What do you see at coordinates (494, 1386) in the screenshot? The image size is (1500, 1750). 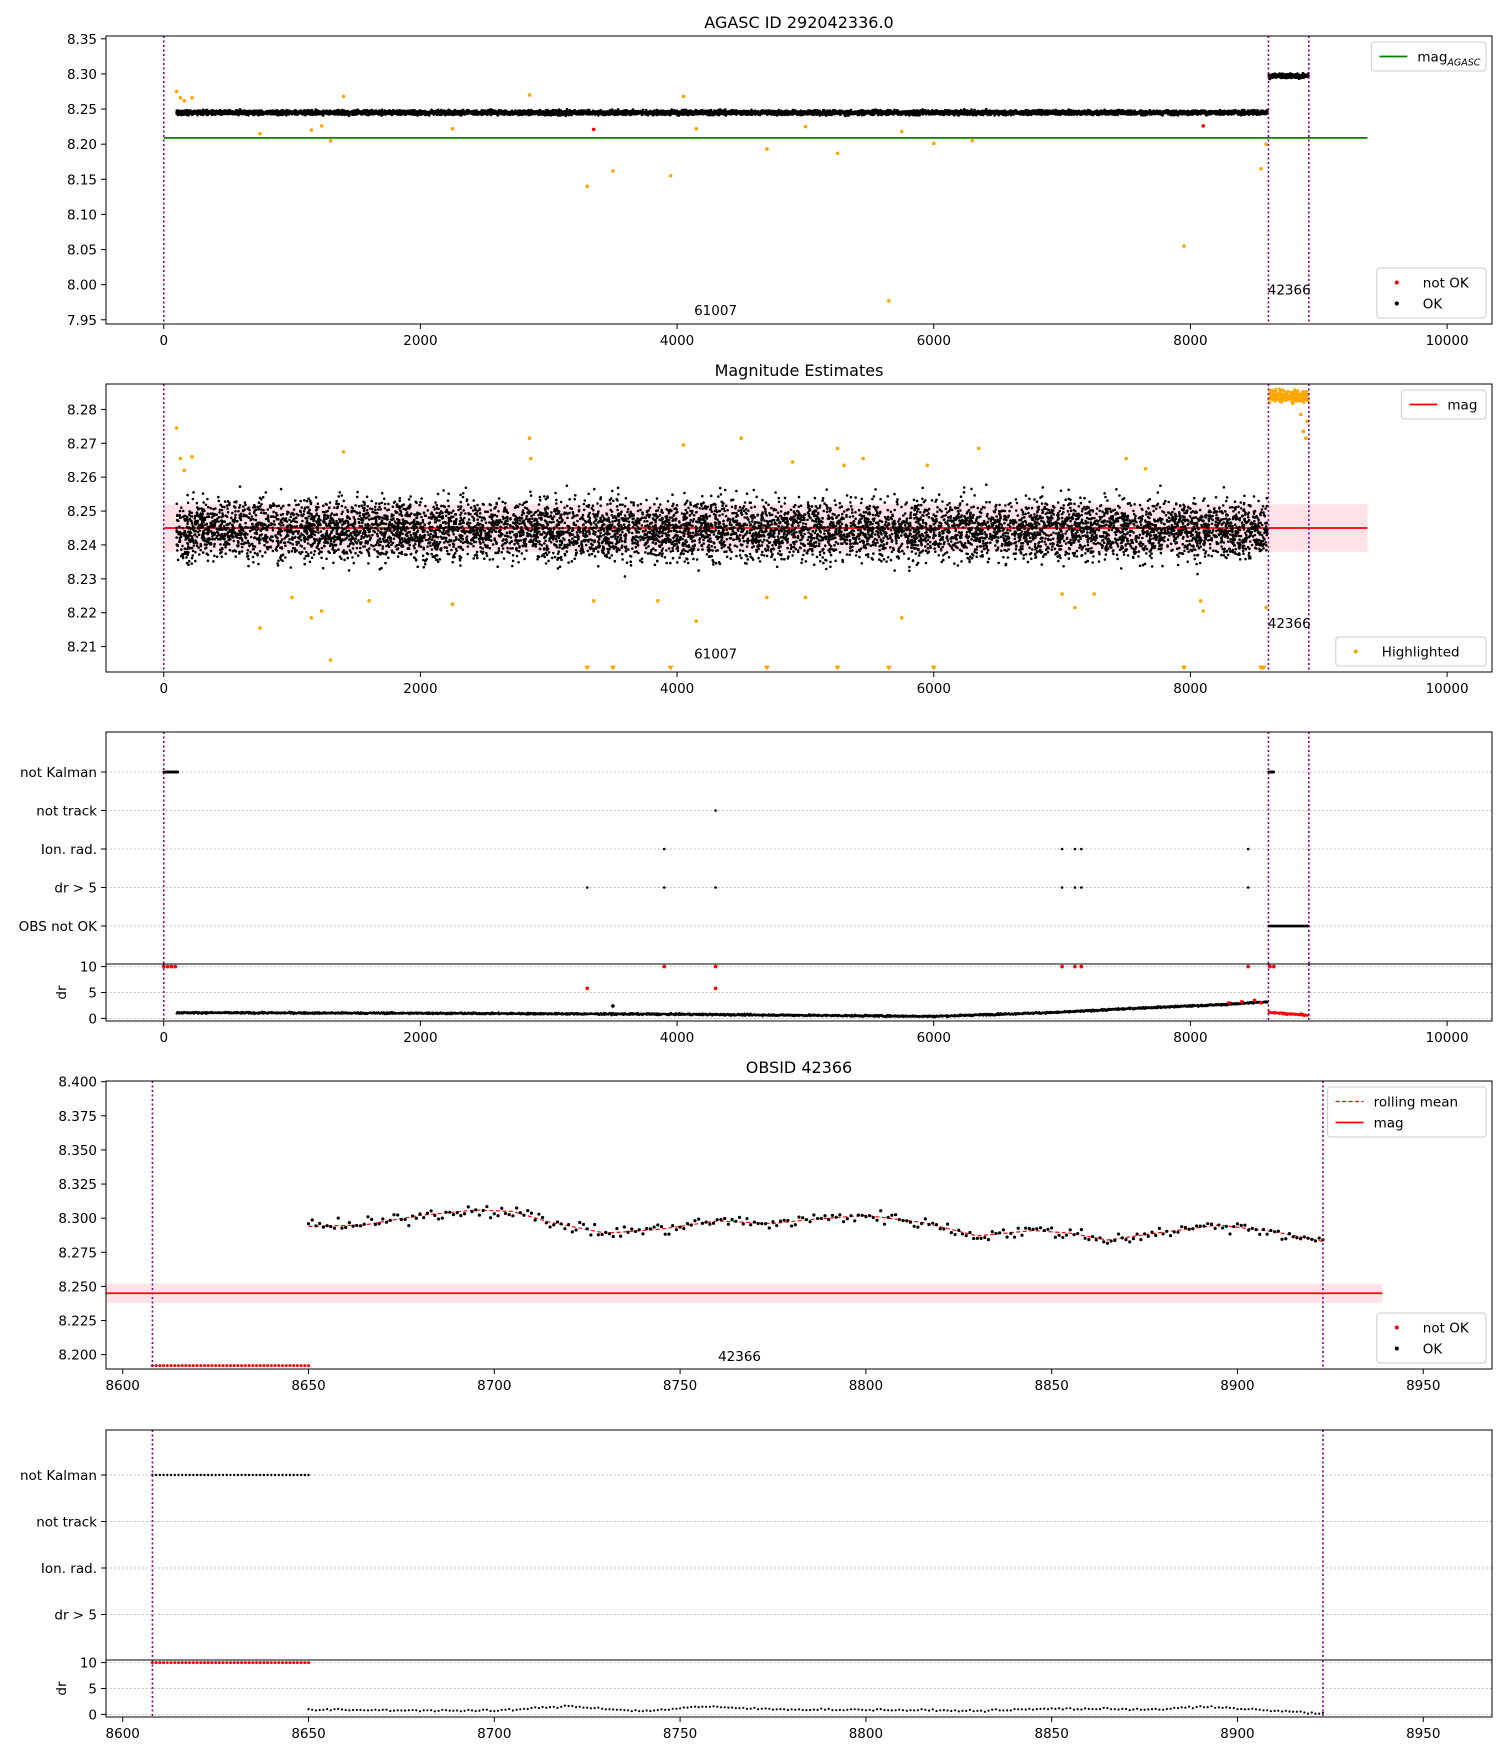 I see `x-tick-label: 8700` at bounding box center [494, 1386].